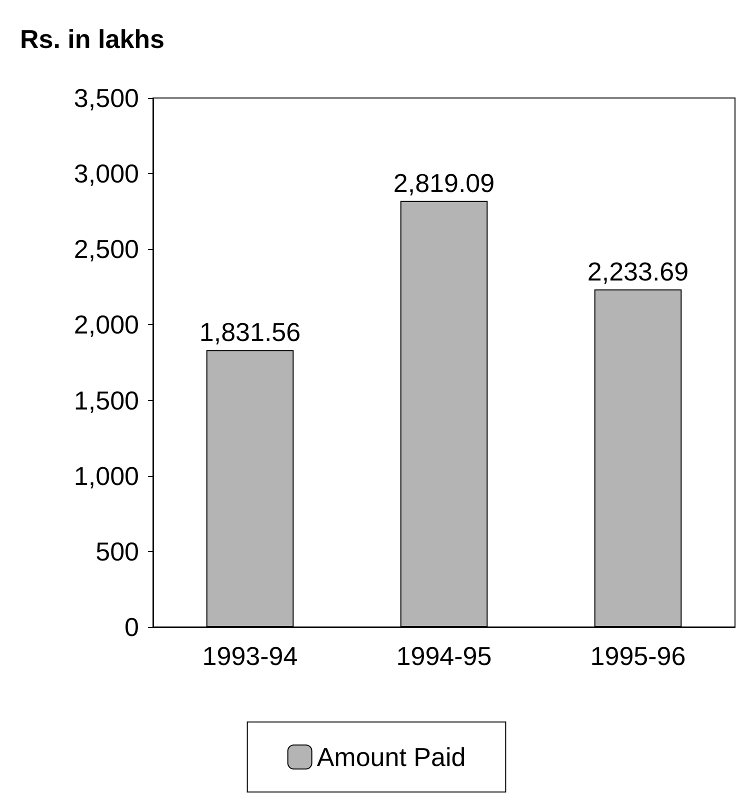 The height and width of the screenshot is (810, 753). What do you see at coordinates (638, 656) in the screenshot?
I see `x-tick-label: 1995-96` at bounding box center [638, 656].